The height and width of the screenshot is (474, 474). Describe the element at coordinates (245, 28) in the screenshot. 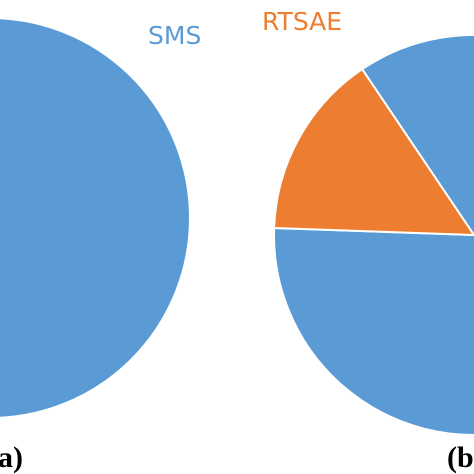

I see `slice-labels: SMS RTSAE` at that location.